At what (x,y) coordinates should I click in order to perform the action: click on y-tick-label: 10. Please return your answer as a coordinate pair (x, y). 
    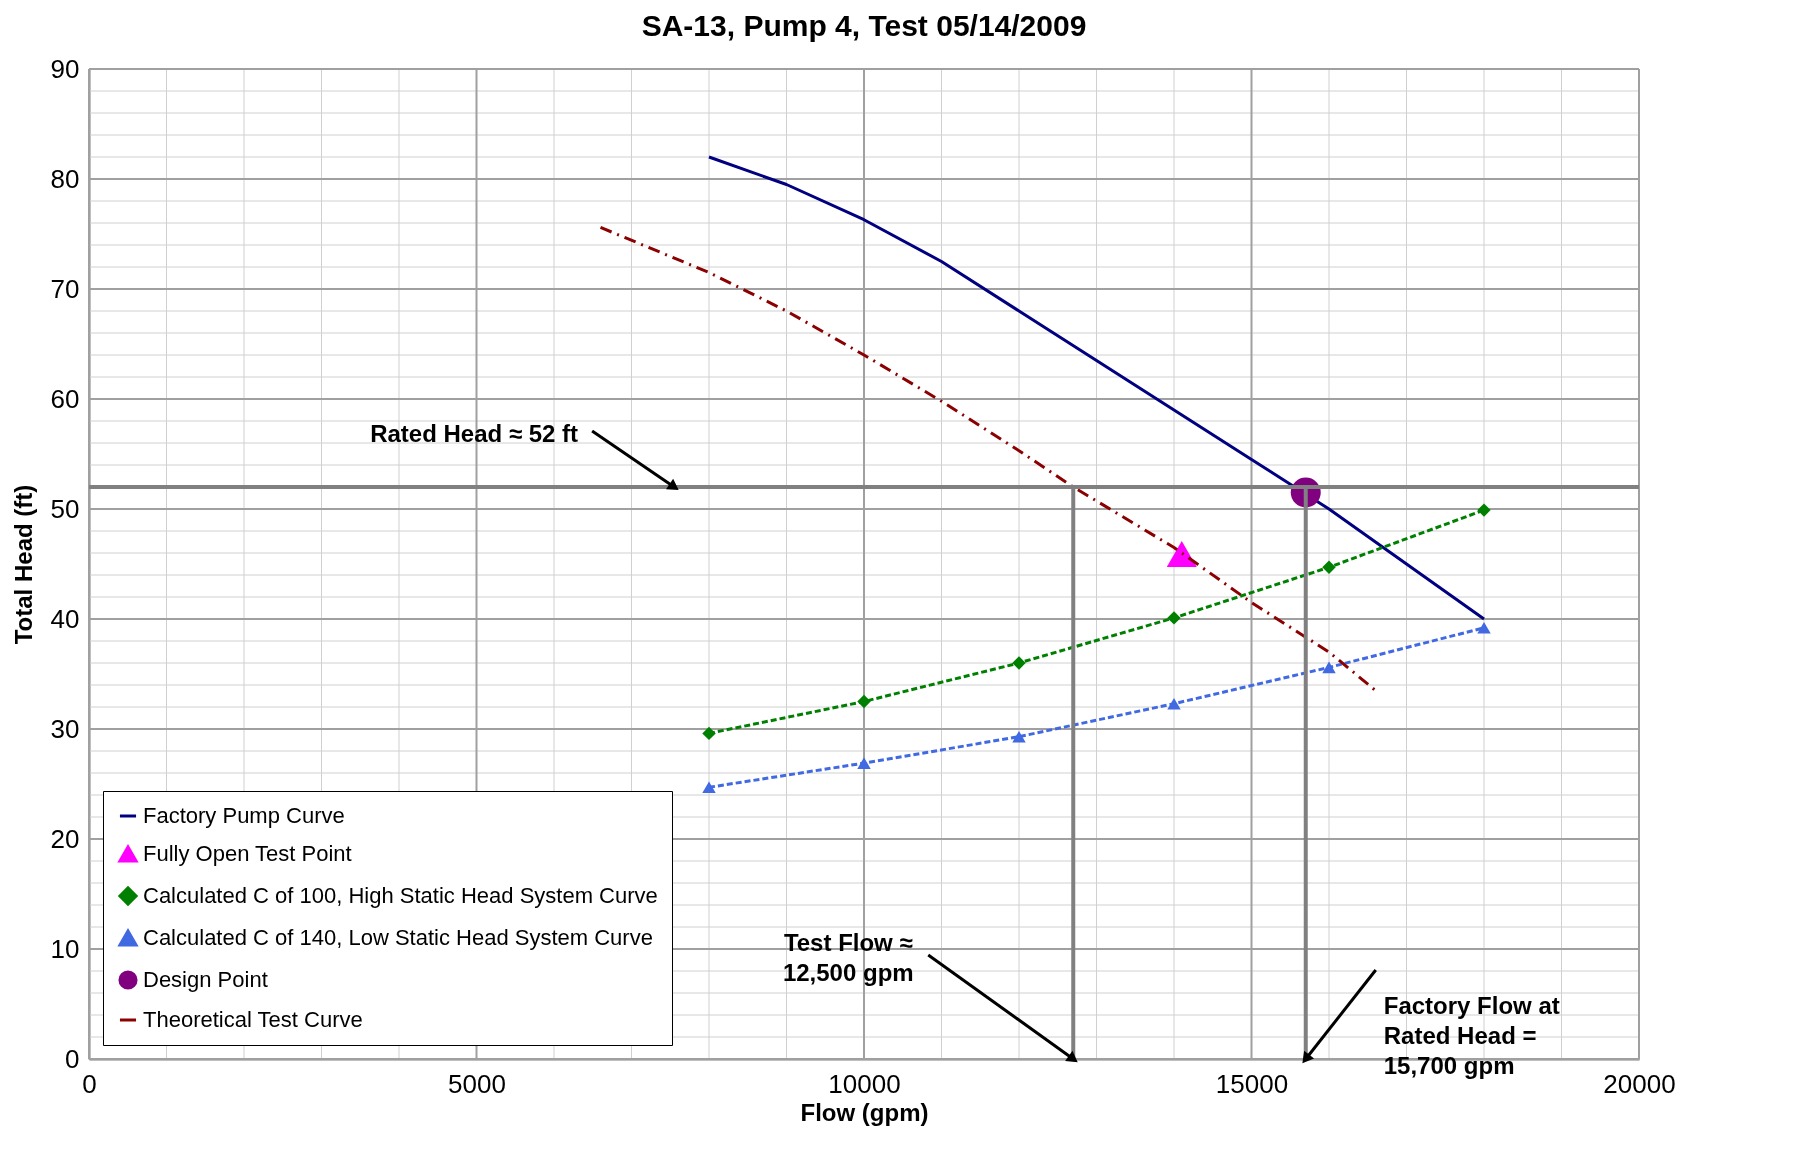
    Looking at the image, I should click on (65, 948).